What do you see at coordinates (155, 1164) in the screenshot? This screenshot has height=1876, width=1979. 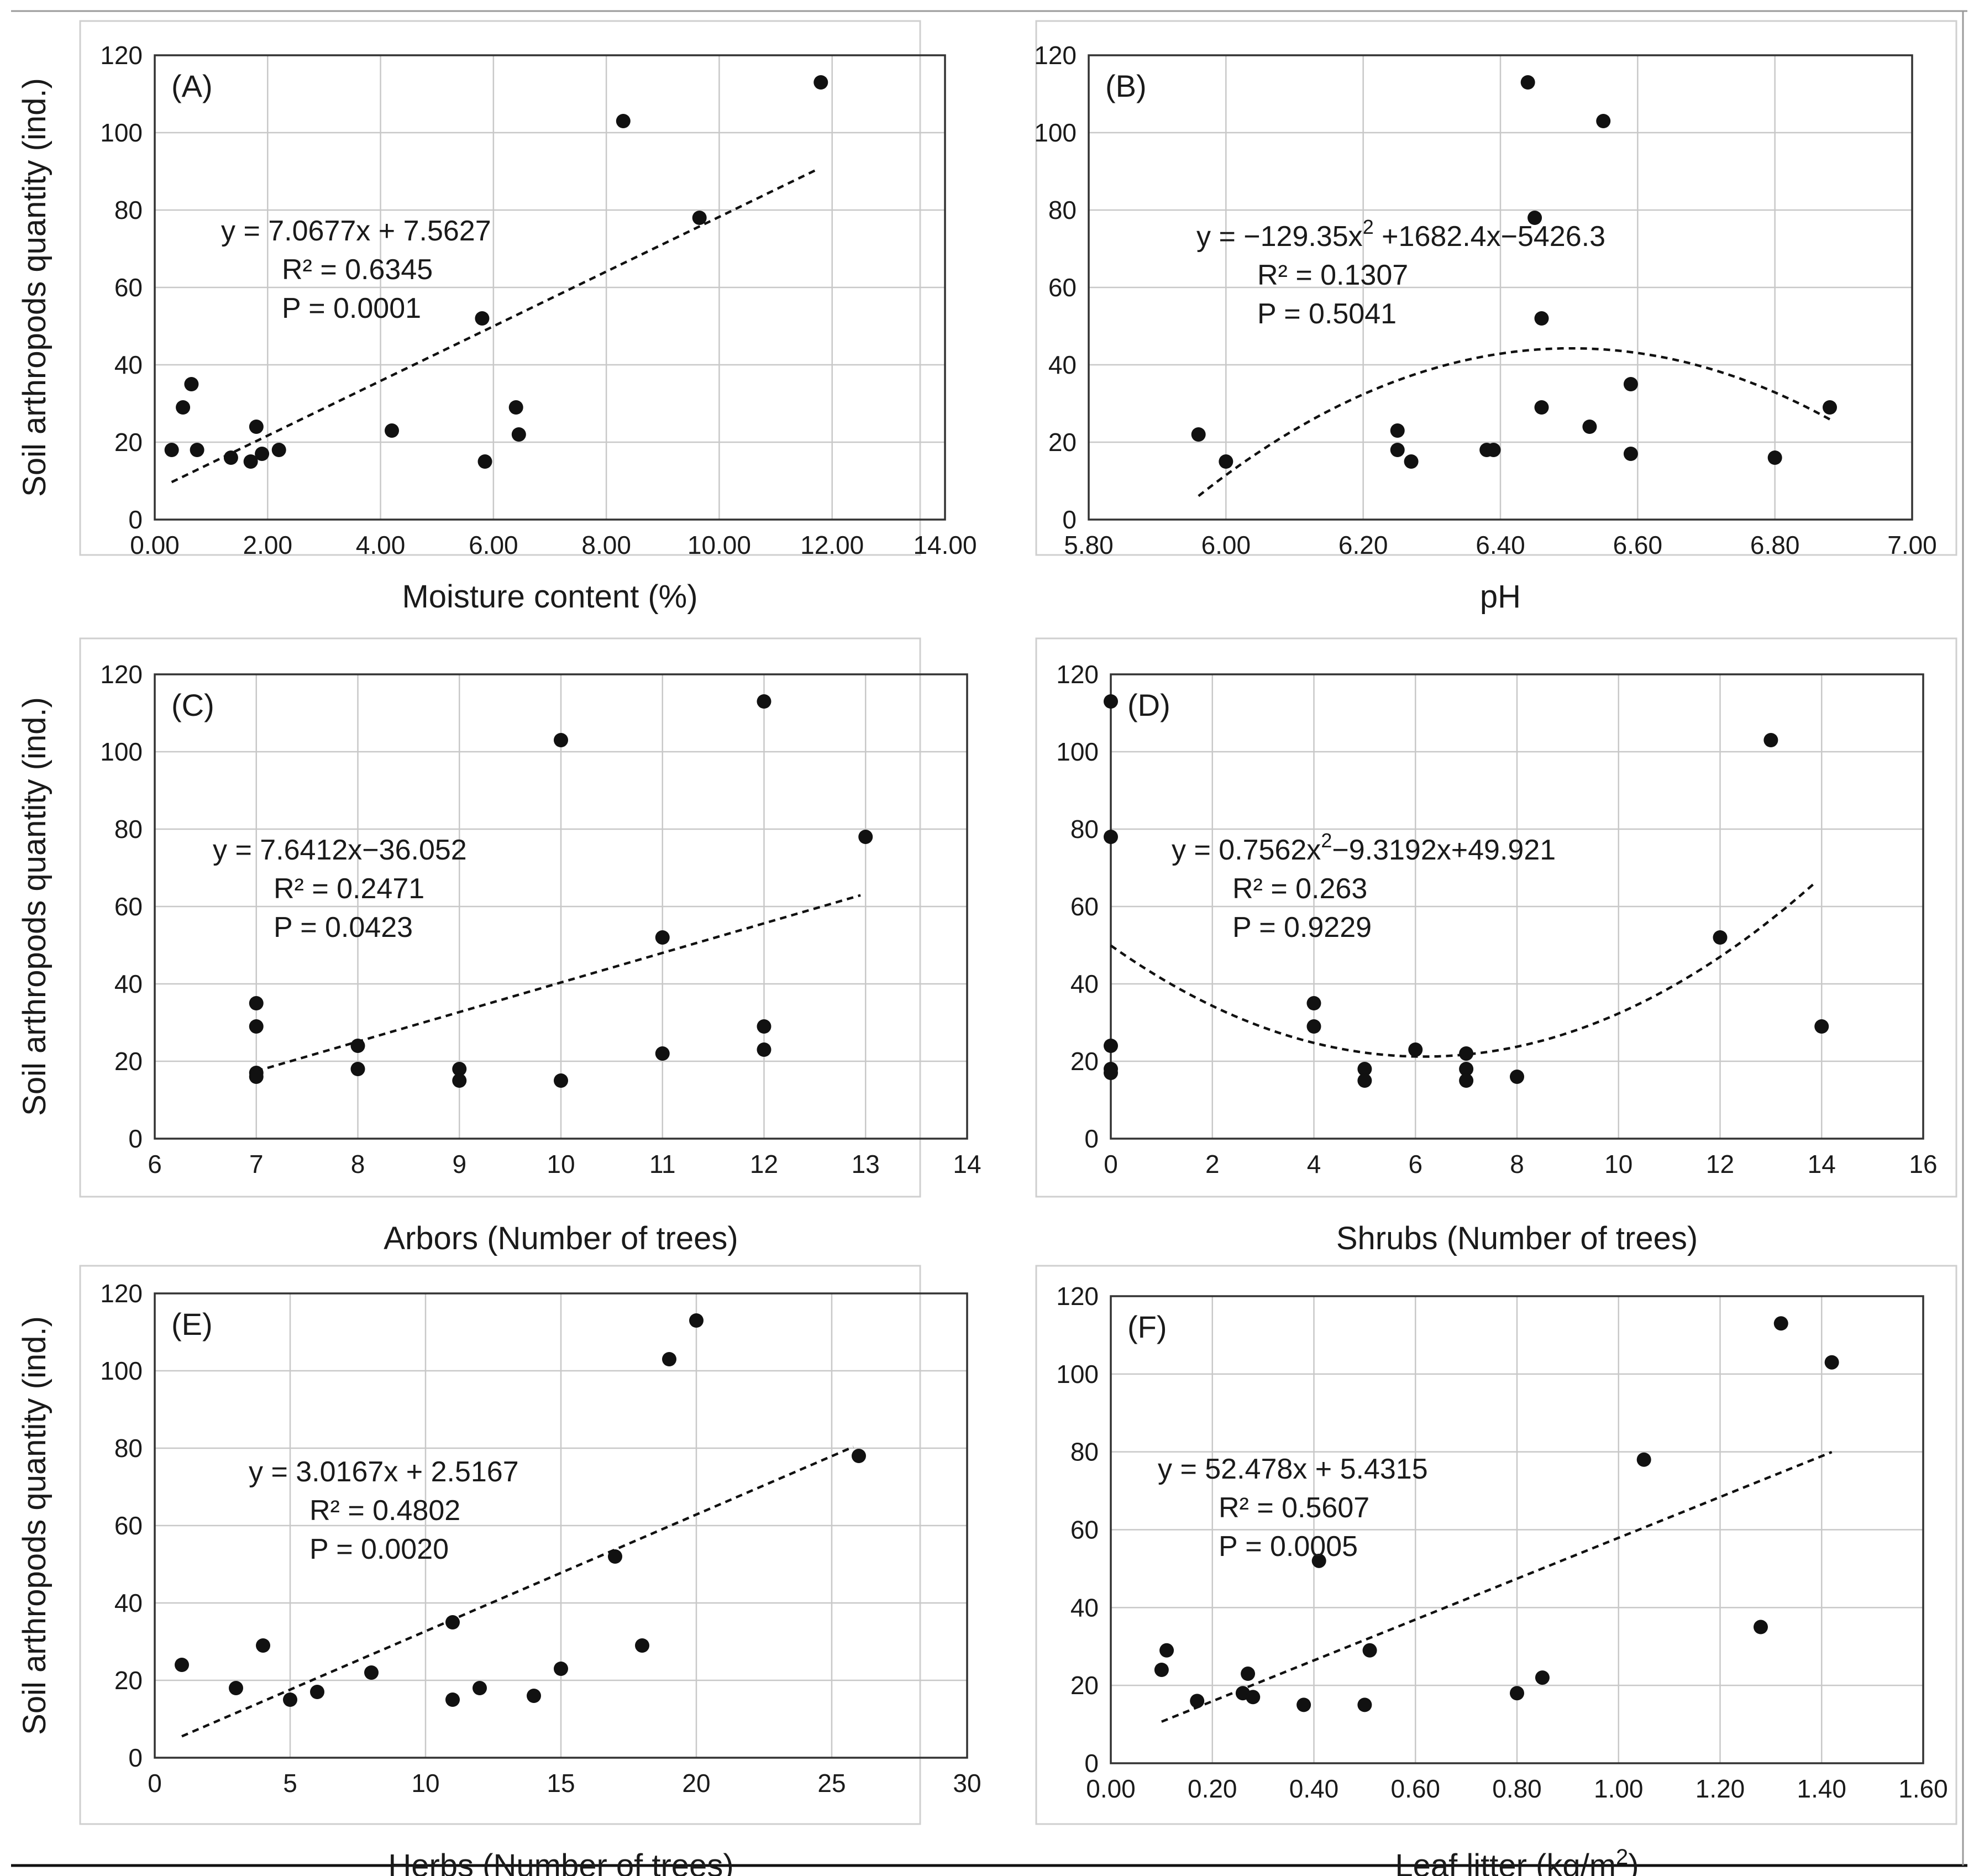 I see `x-tick-label: 6` at bounding box center [155, 1164].